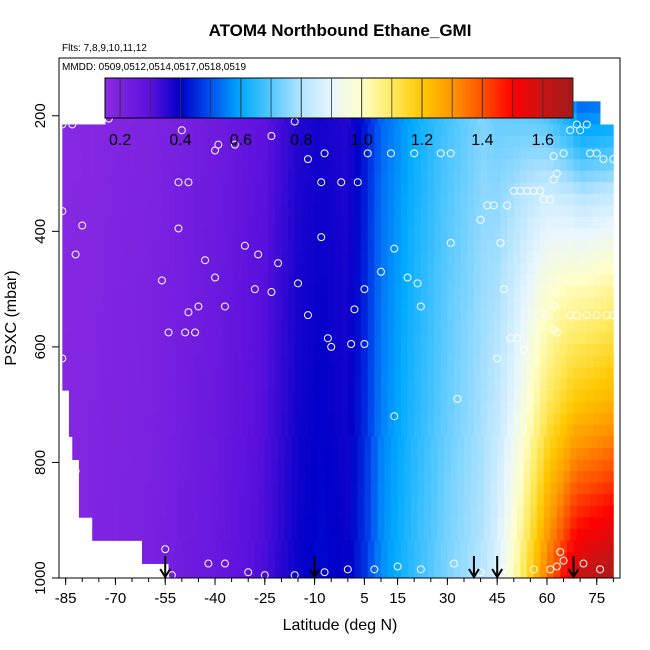  I want to click on x-tick-label: 15, so click(397, 598).